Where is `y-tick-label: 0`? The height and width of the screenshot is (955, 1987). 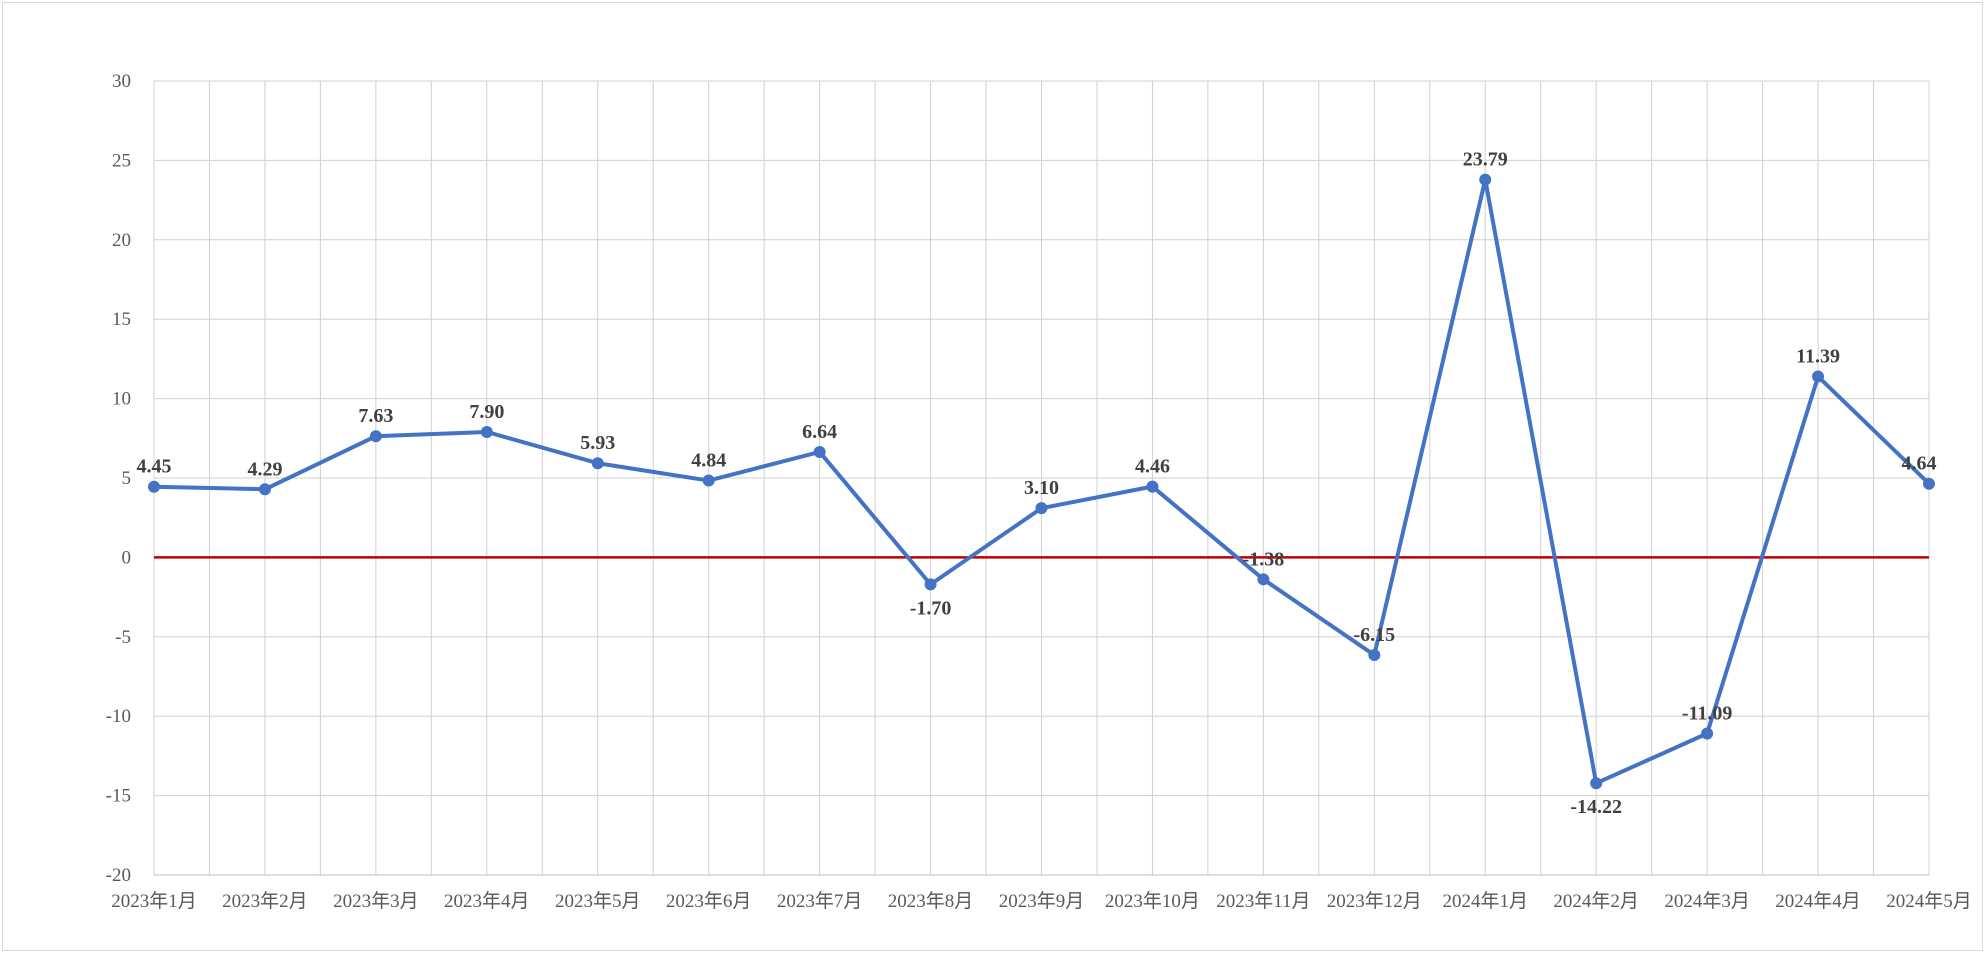
y-tick-label: 0 is located at coordinates (127, 557).